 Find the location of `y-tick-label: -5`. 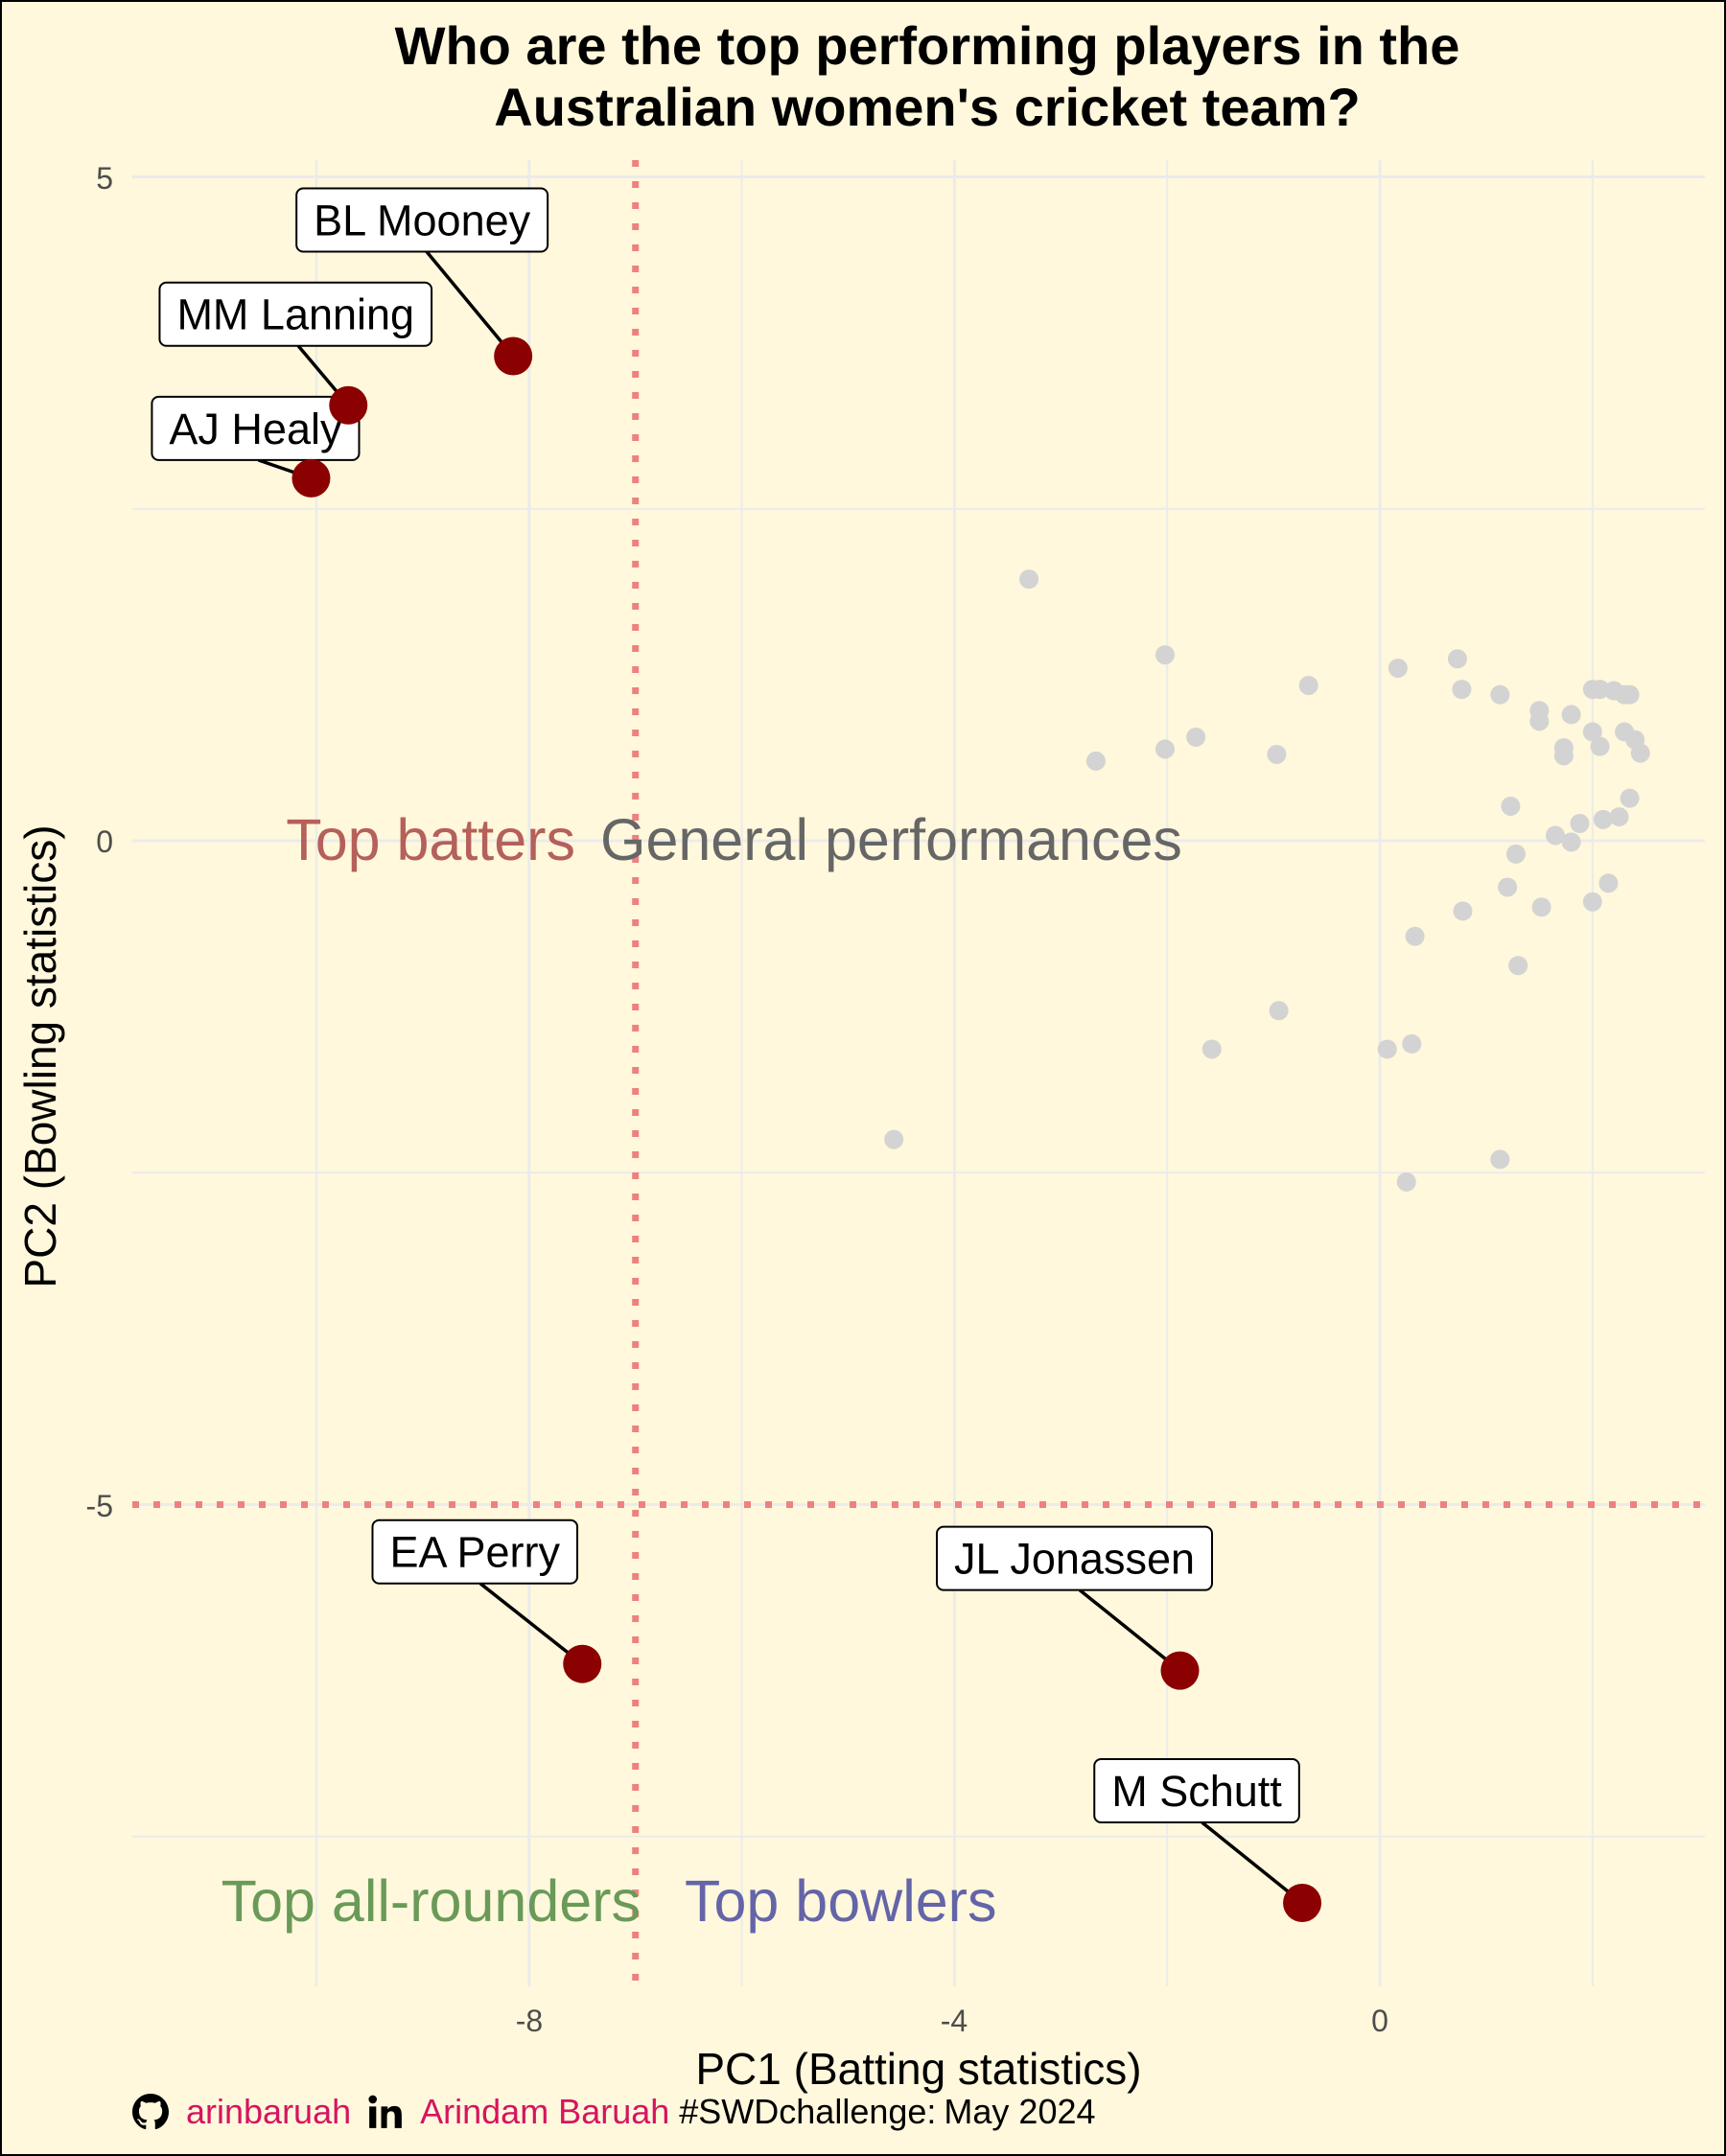

y-tick-label: -5 is located at coordinates (99, 1506).